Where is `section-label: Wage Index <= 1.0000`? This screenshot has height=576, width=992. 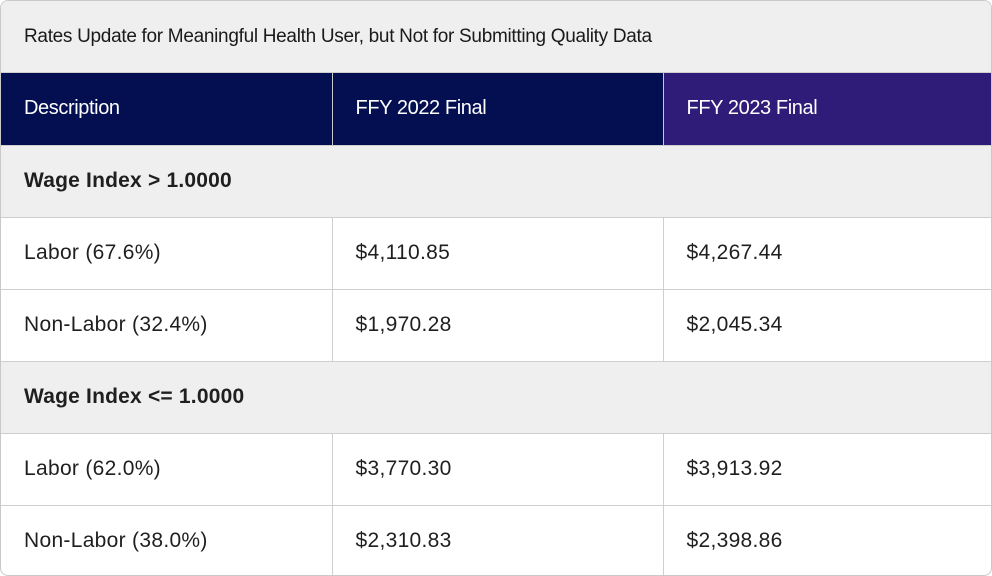
section-label: Wage Index <= 1.0000 is located at coordinates (496, 396).